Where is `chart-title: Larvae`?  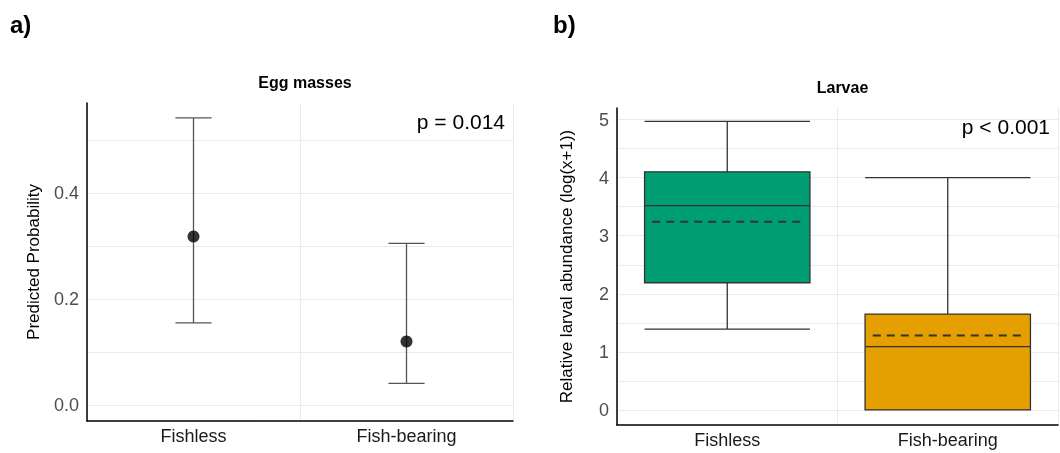
chart-title: Larvae is located at coordinates (842, 87).